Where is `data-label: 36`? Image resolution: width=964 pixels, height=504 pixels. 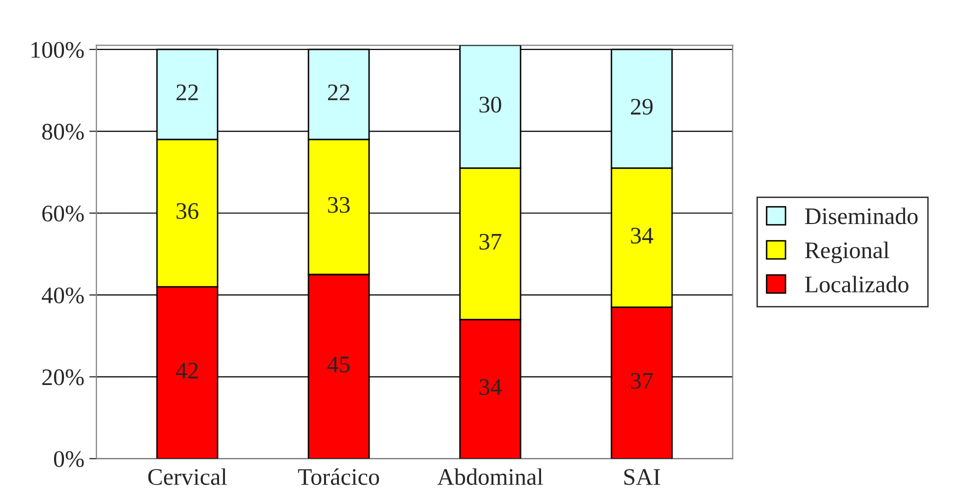
data-label: 36 is located at coordinates (187, 211).